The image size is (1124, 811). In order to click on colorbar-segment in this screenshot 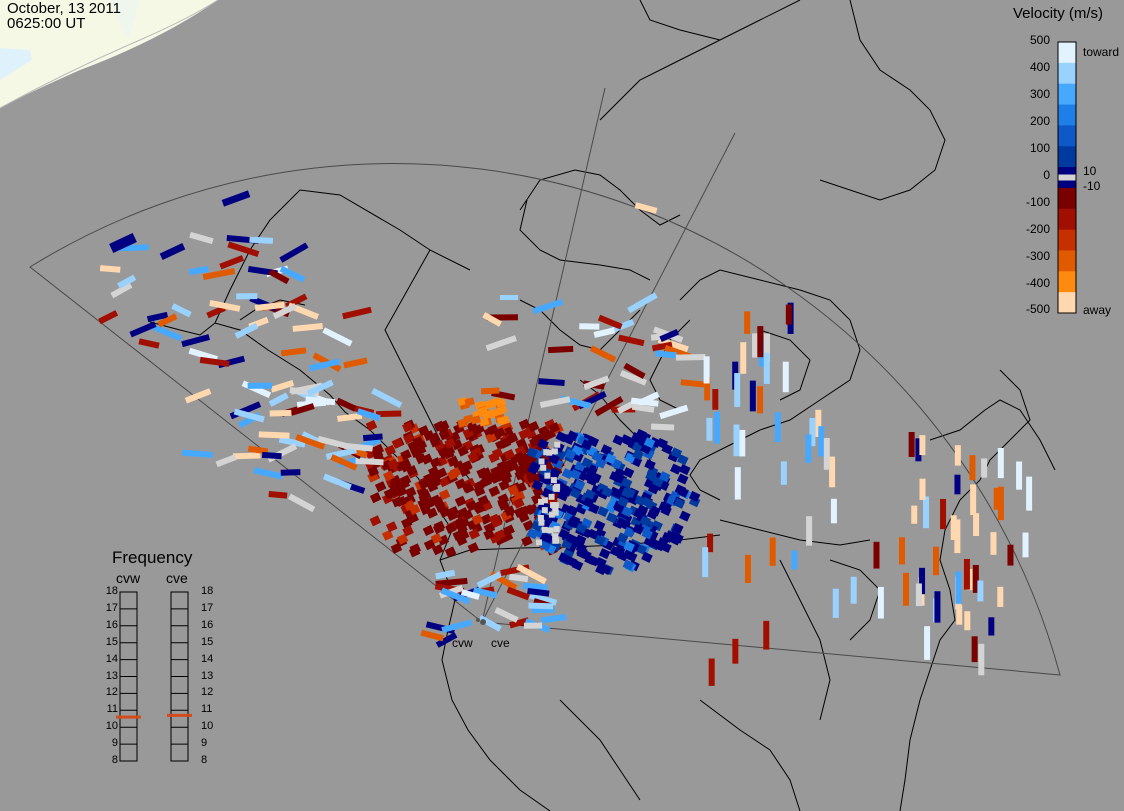, I will do `click(1067, 303)`.